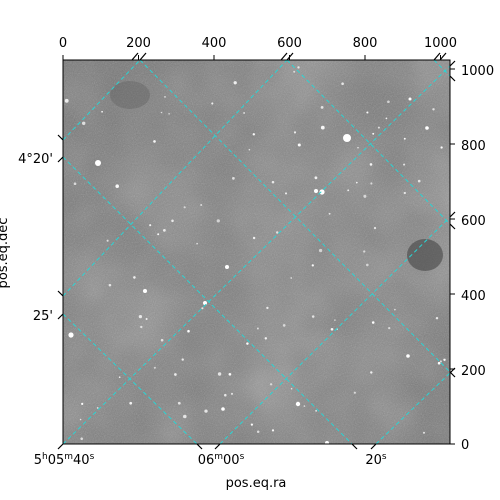 This screenshot has height=500, width=500. What do you see at coordinates (214, 43) in the screenshot?
I see `top-tick-label: 400` at bounding box center [214, 43].